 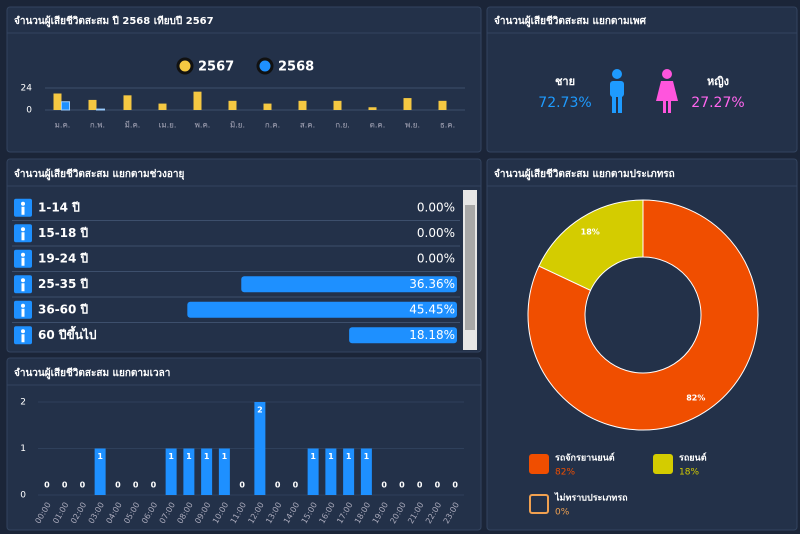 I want to click on male-value: 72.73%, so click(x=564, y=103).